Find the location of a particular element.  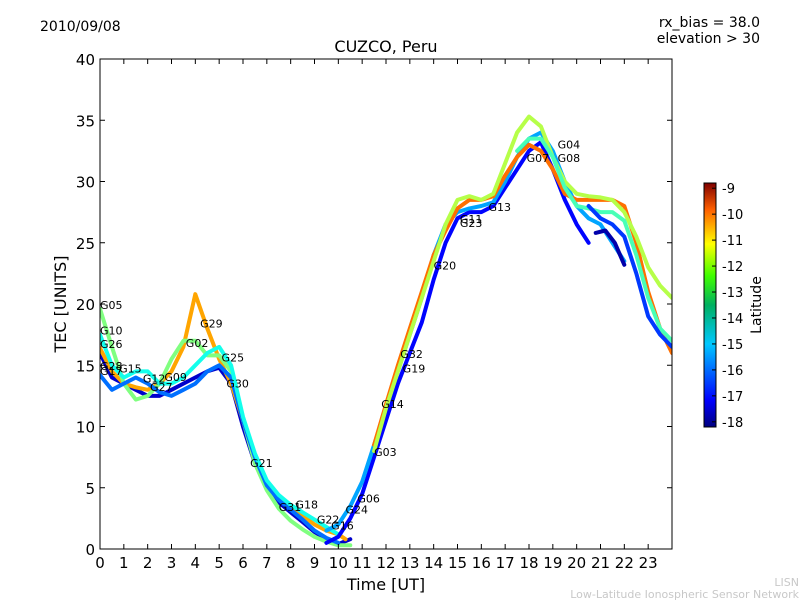

satellite-label: G15 is located at coordinates (130, 369).